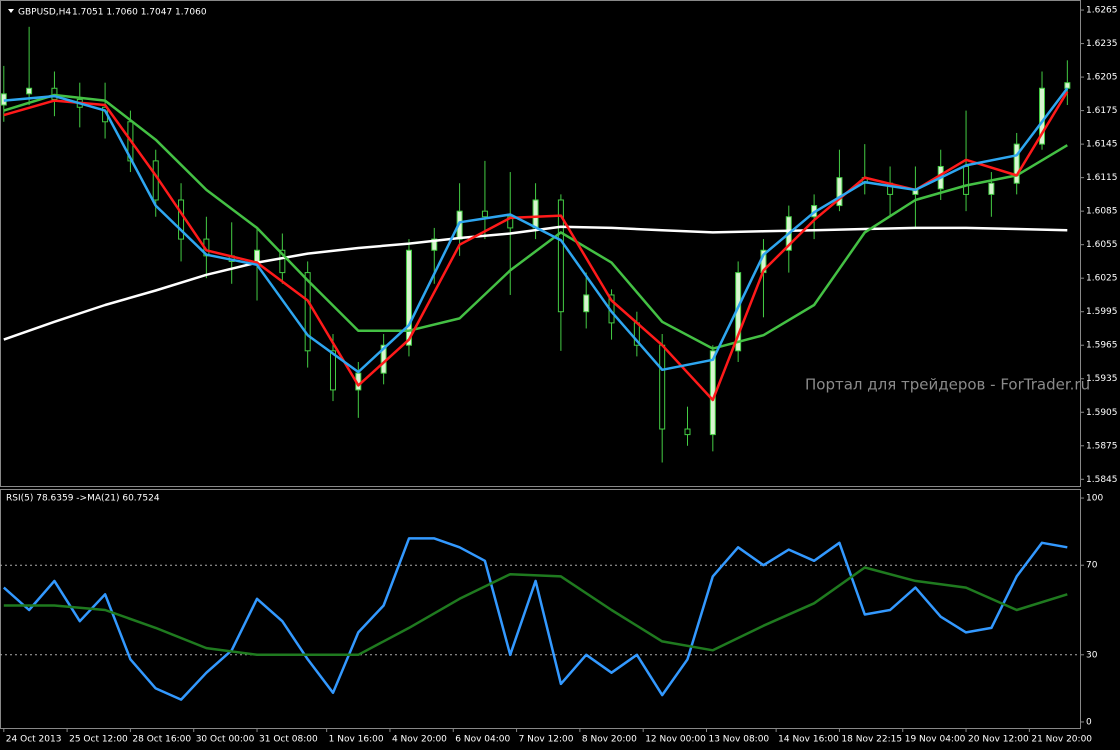 This screenshot has width=1120, height=750. What do you see at coordinates (11, 11) in the screenshot?
I see `menu-arrow` at bounding box center [11, 11].